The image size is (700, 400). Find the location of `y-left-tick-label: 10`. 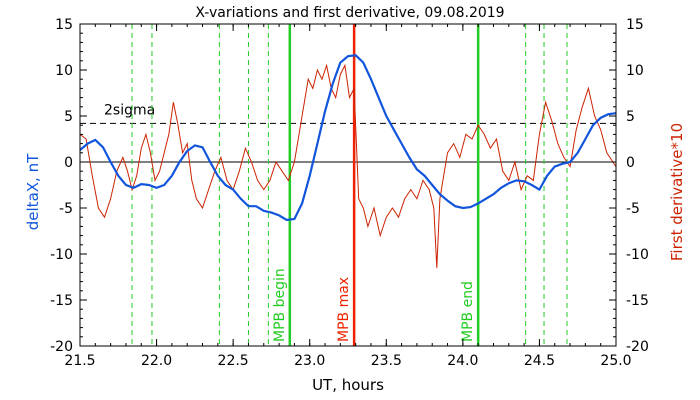

y-left-tick-label: 10 is located at coordinates (64, 71).